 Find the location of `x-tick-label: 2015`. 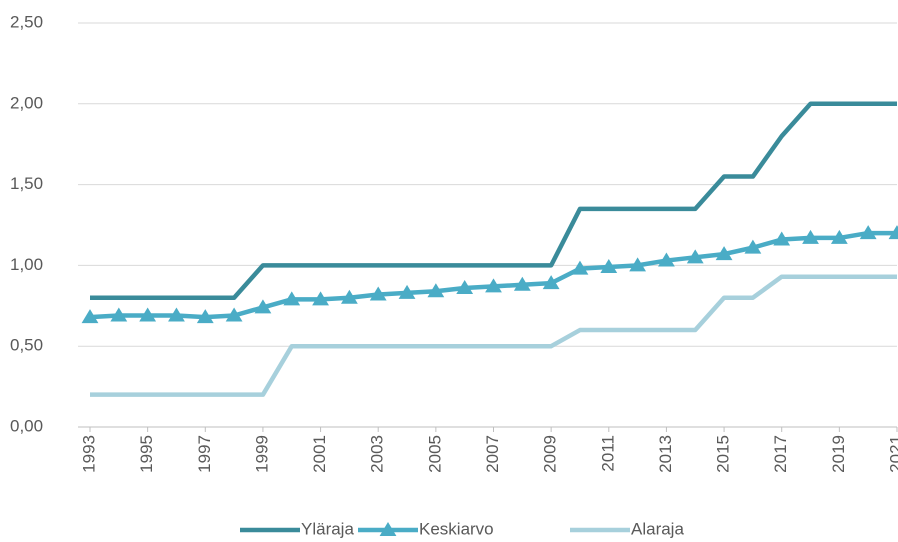

x-tick-label: 2015 is located at coordinates (723, 454).